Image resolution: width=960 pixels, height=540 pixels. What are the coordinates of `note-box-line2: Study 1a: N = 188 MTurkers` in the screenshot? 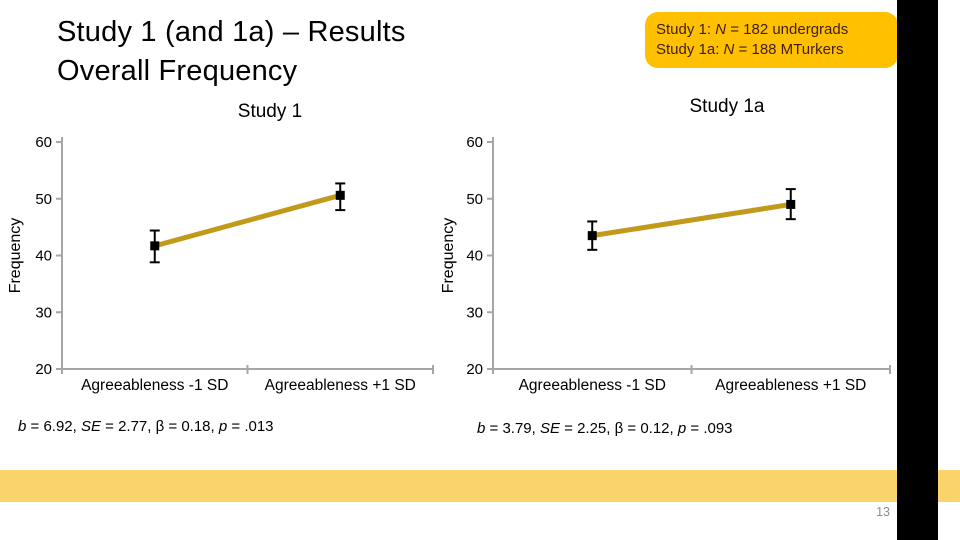 It's located at (750, 49).